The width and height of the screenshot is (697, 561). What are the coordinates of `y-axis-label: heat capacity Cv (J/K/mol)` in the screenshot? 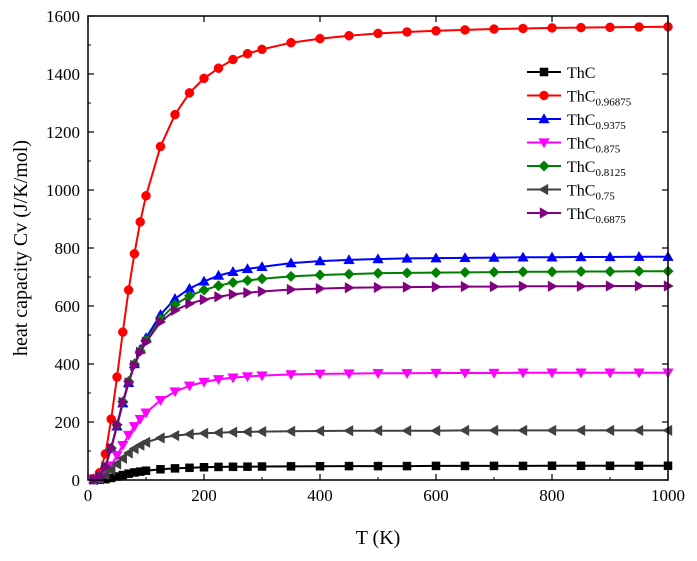 It's located at (21, 248).